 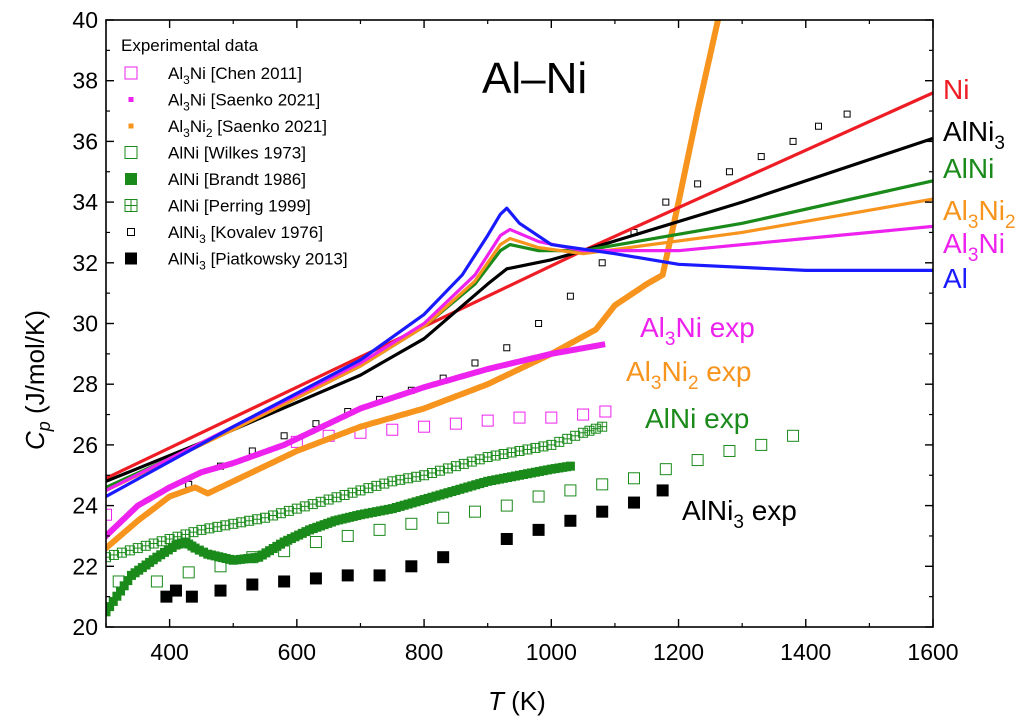 I want to click on legend-label-part: [Saenko 2021], so click(x=270, y=126).